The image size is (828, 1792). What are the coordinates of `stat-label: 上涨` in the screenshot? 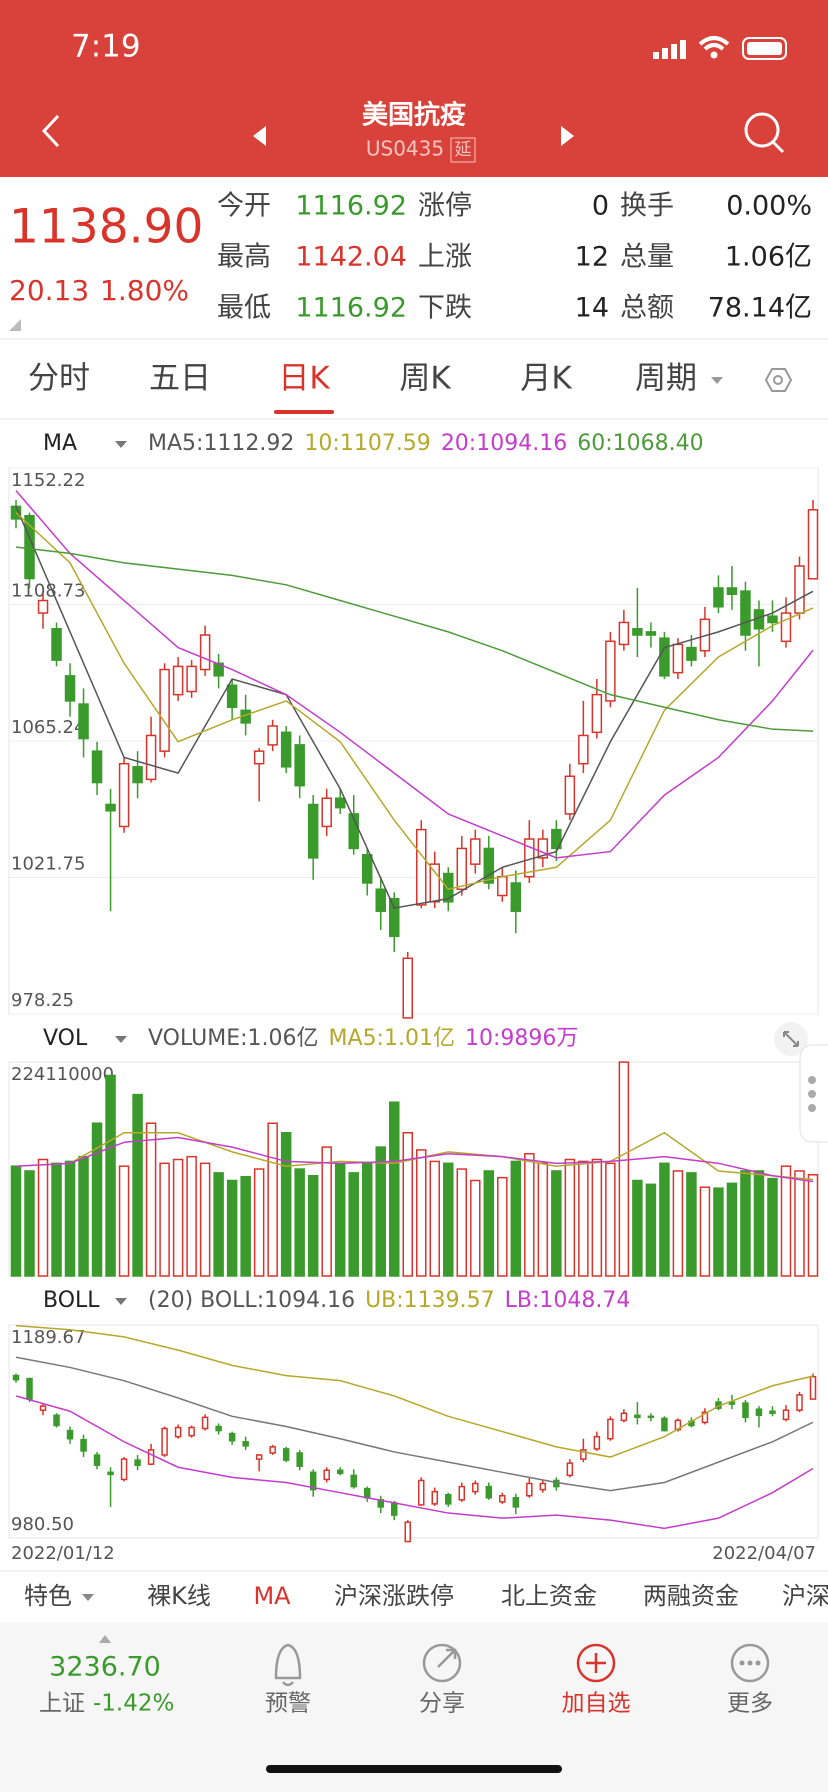 It's located at (445, 257).